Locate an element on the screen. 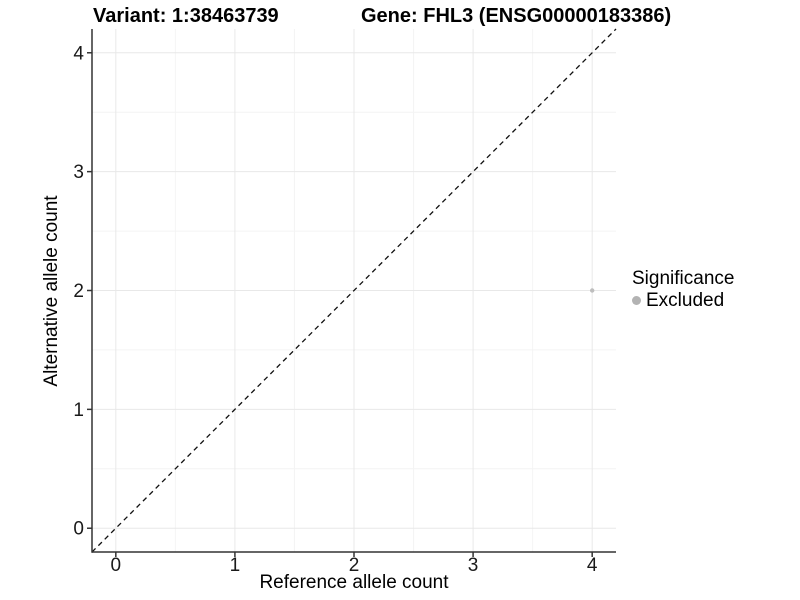 The image size is (800, 600). x-tick-label: 2 is located at coordinates (354, 565).